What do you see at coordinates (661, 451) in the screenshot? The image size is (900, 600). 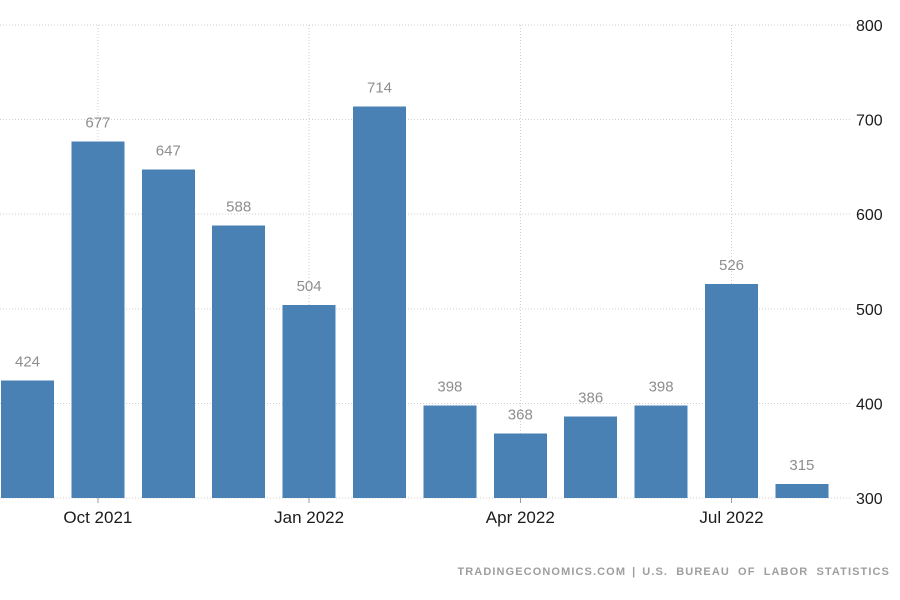 I see `bar-jun-2022` at bounding box center [661, 451].